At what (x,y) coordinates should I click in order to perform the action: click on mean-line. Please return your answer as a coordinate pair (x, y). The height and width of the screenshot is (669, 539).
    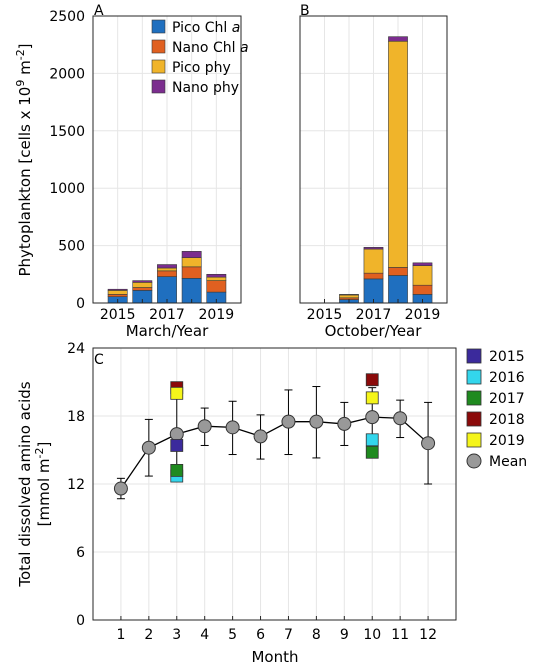
    Looking at the image, I should click on (274, 452).